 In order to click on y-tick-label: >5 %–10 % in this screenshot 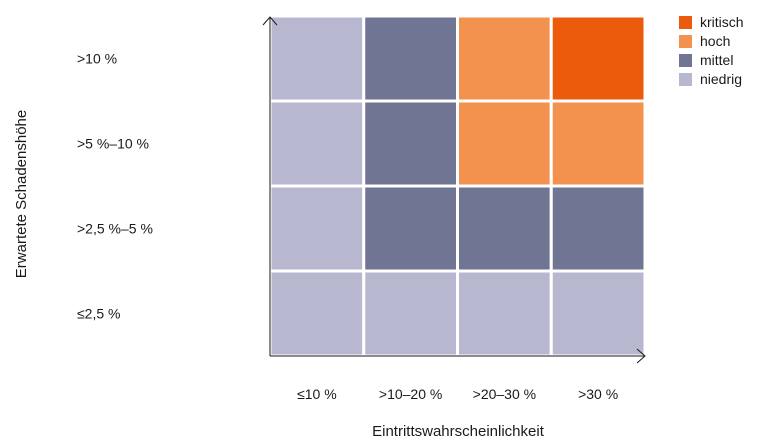, I will do `click(113, 144)`.